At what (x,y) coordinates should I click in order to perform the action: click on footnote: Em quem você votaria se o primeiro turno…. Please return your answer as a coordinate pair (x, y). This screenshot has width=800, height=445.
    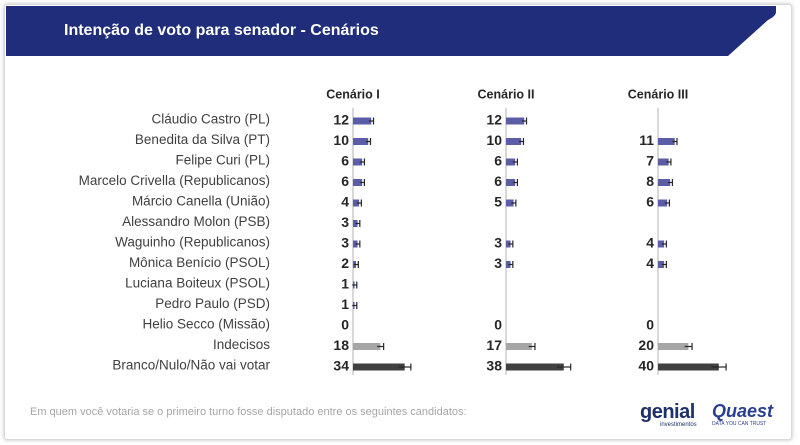
    Looking at the image, I should click on (248, 412).